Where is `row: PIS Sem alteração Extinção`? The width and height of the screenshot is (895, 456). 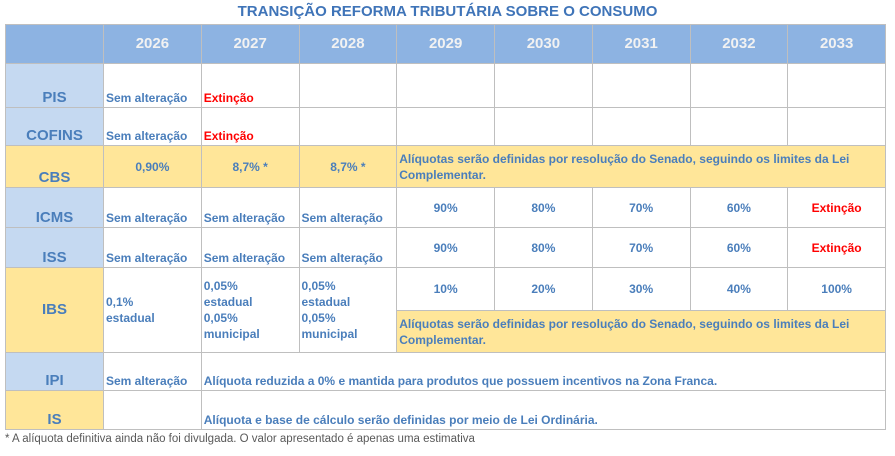 row: PIS Sem alteração Extinção is located at coordinates (445, 85).